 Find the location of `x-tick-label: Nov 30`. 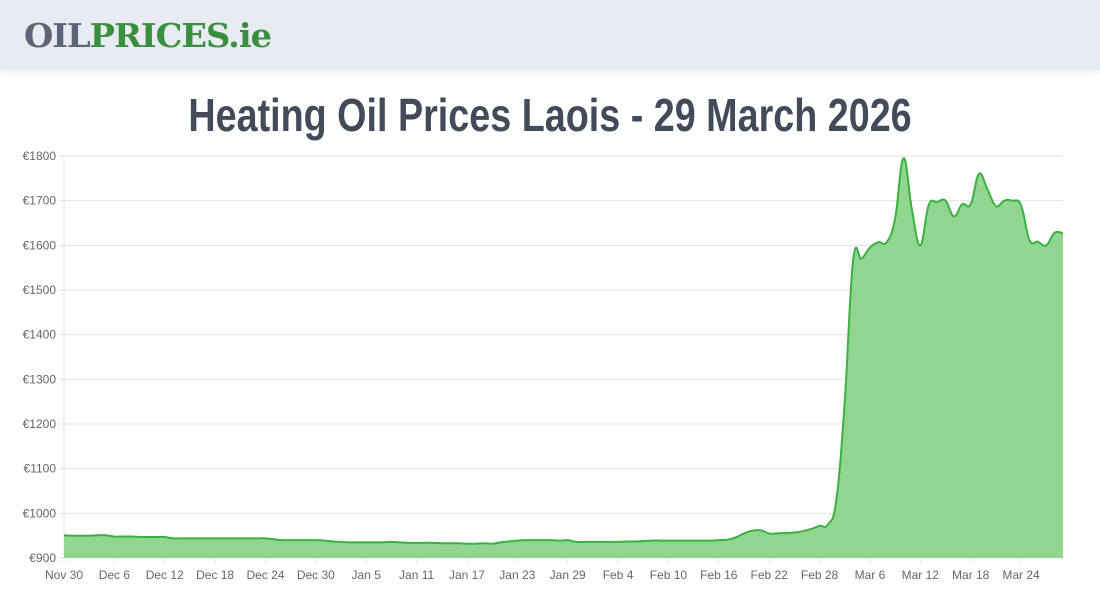

x-tick-label: Nov 30 is located at coordinates (64, 575).